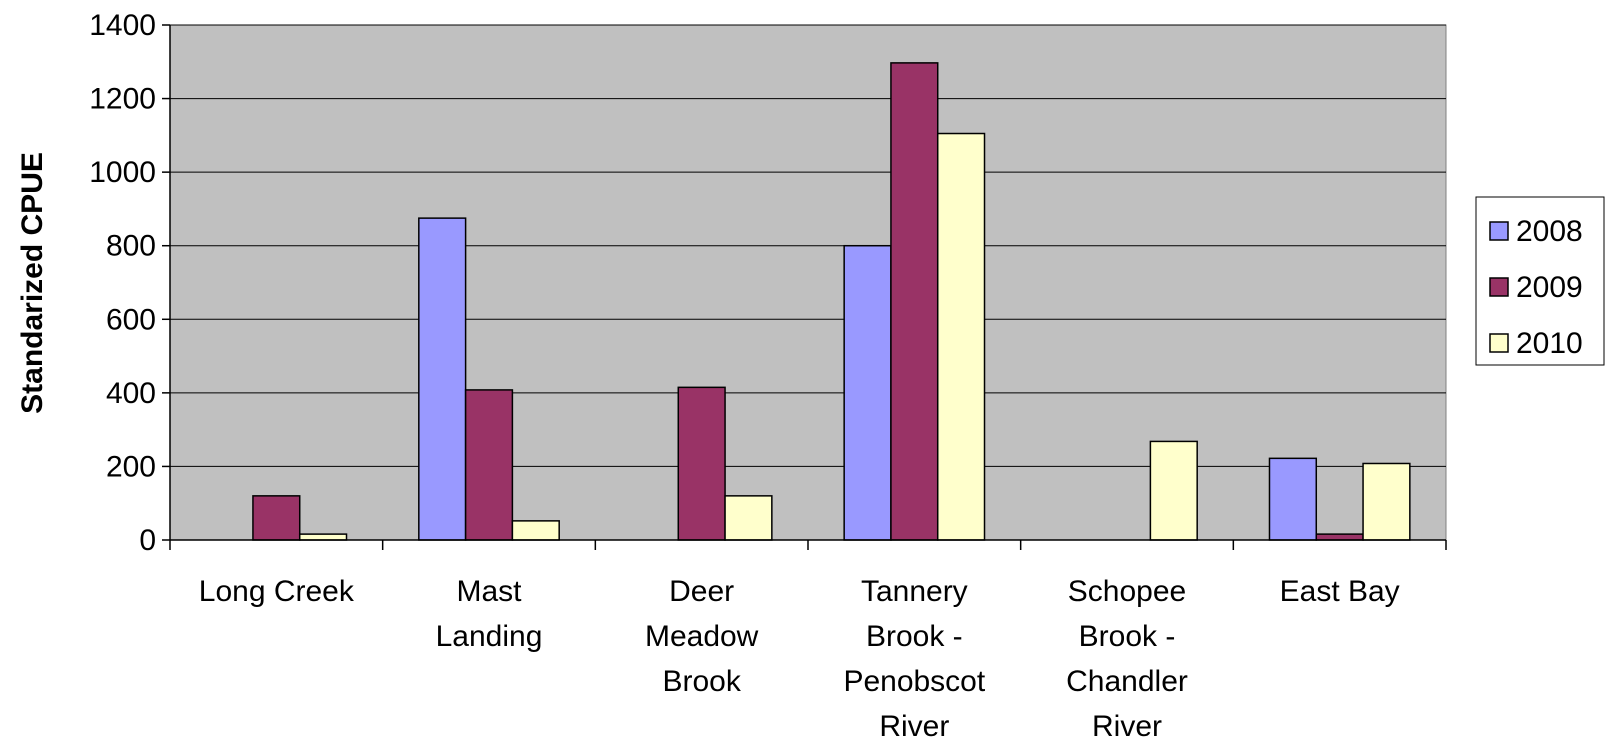  Describe the element at coordinates (1127, 681) in the screenshot. I see `x-category-label: Chandler` at that location.